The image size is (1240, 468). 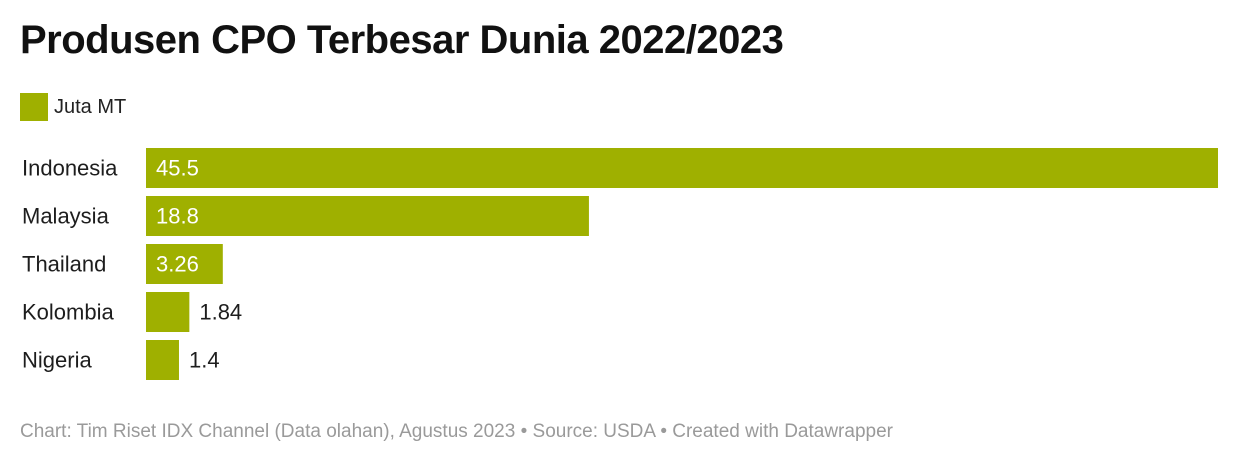 I want to click on value-label-nigeria: 1.4, so click(x=204, y=360).